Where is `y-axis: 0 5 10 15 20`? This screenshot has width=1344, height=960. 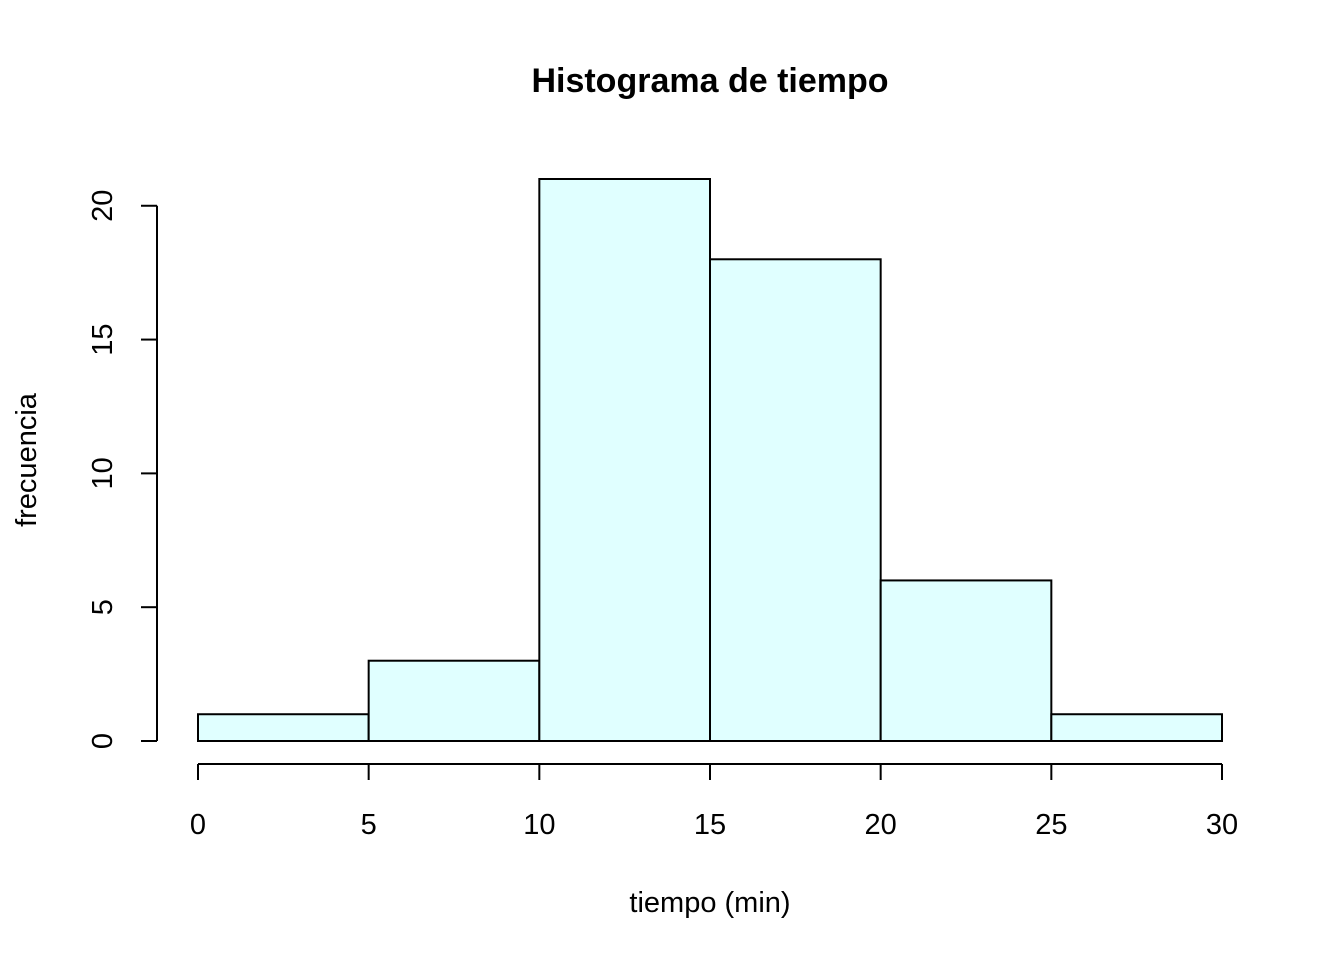
y-axis: 0 5 10 15 20 is located at coordinates (122, 469).